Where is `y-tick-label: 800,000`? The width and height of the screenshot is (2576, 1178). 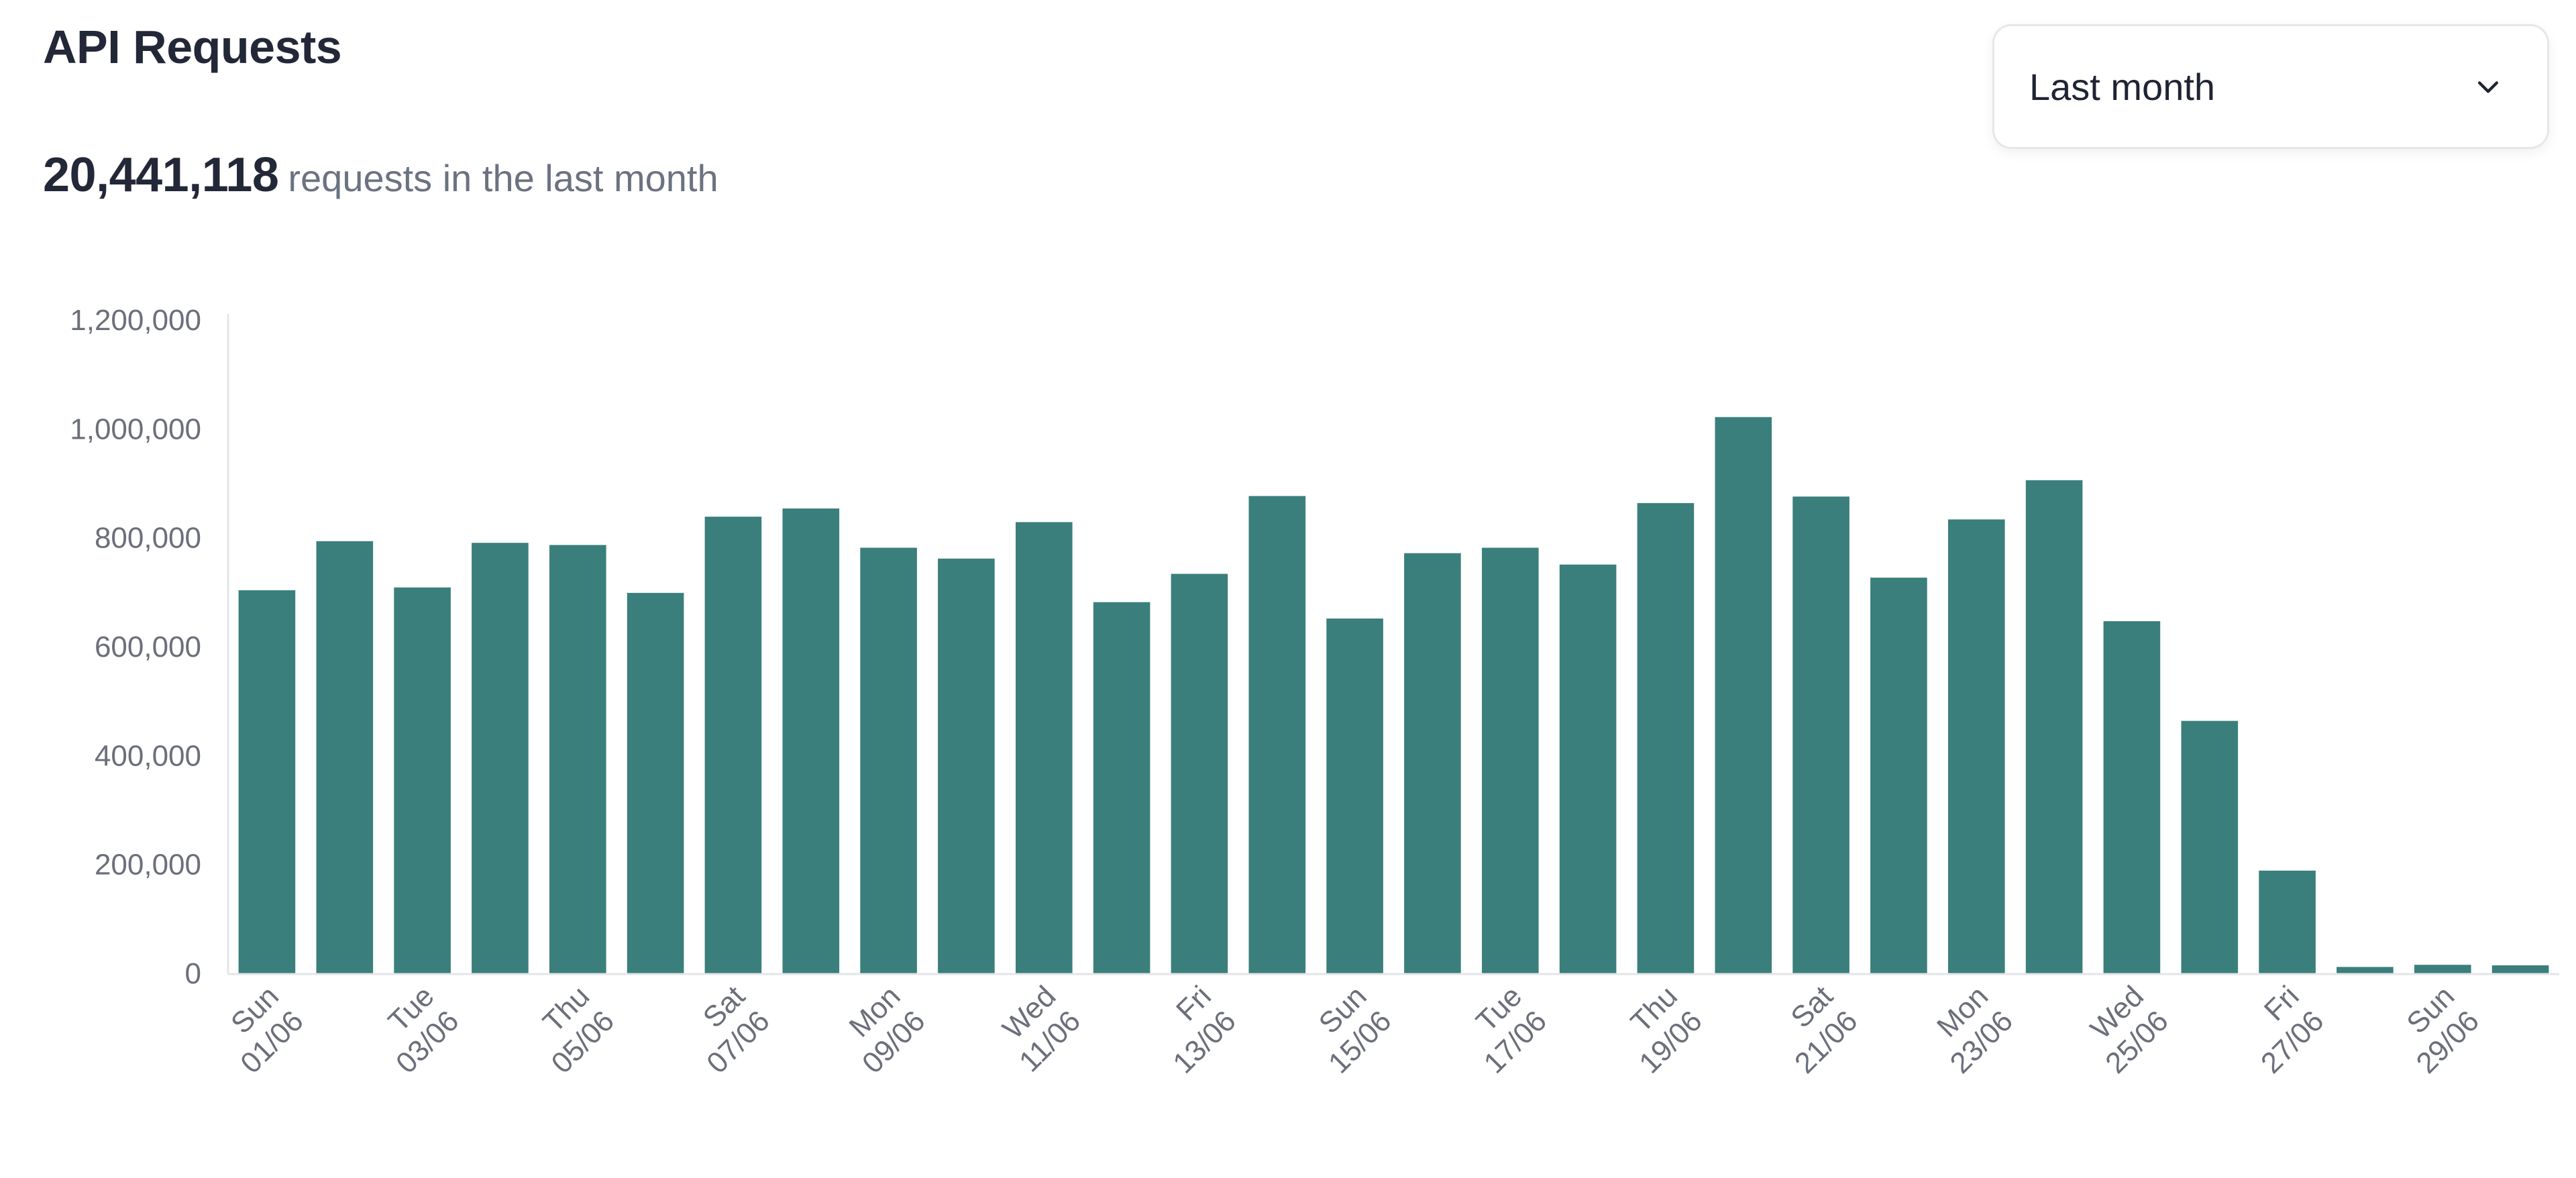 y-tick-label: 800,000 is located at coordinates (148, 539).